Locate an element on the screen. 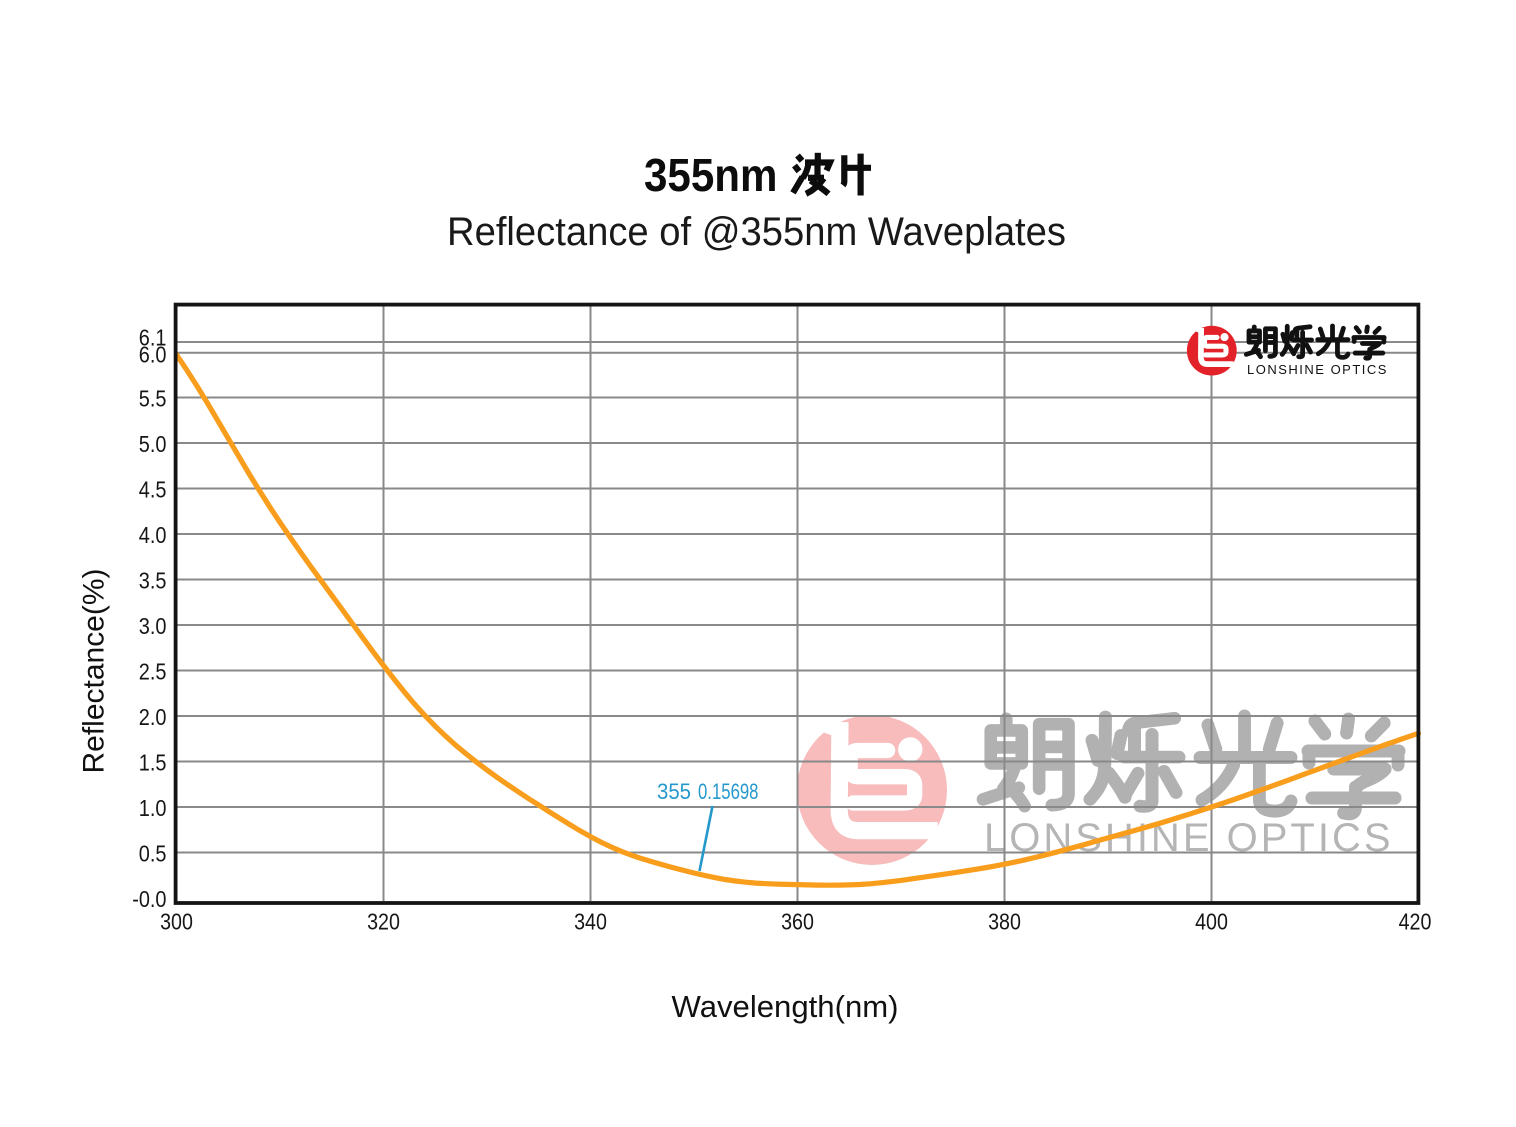 The width and height of the screenshot is (1516, 1127). svg-text: 355 is located at coordinates (674, 791).